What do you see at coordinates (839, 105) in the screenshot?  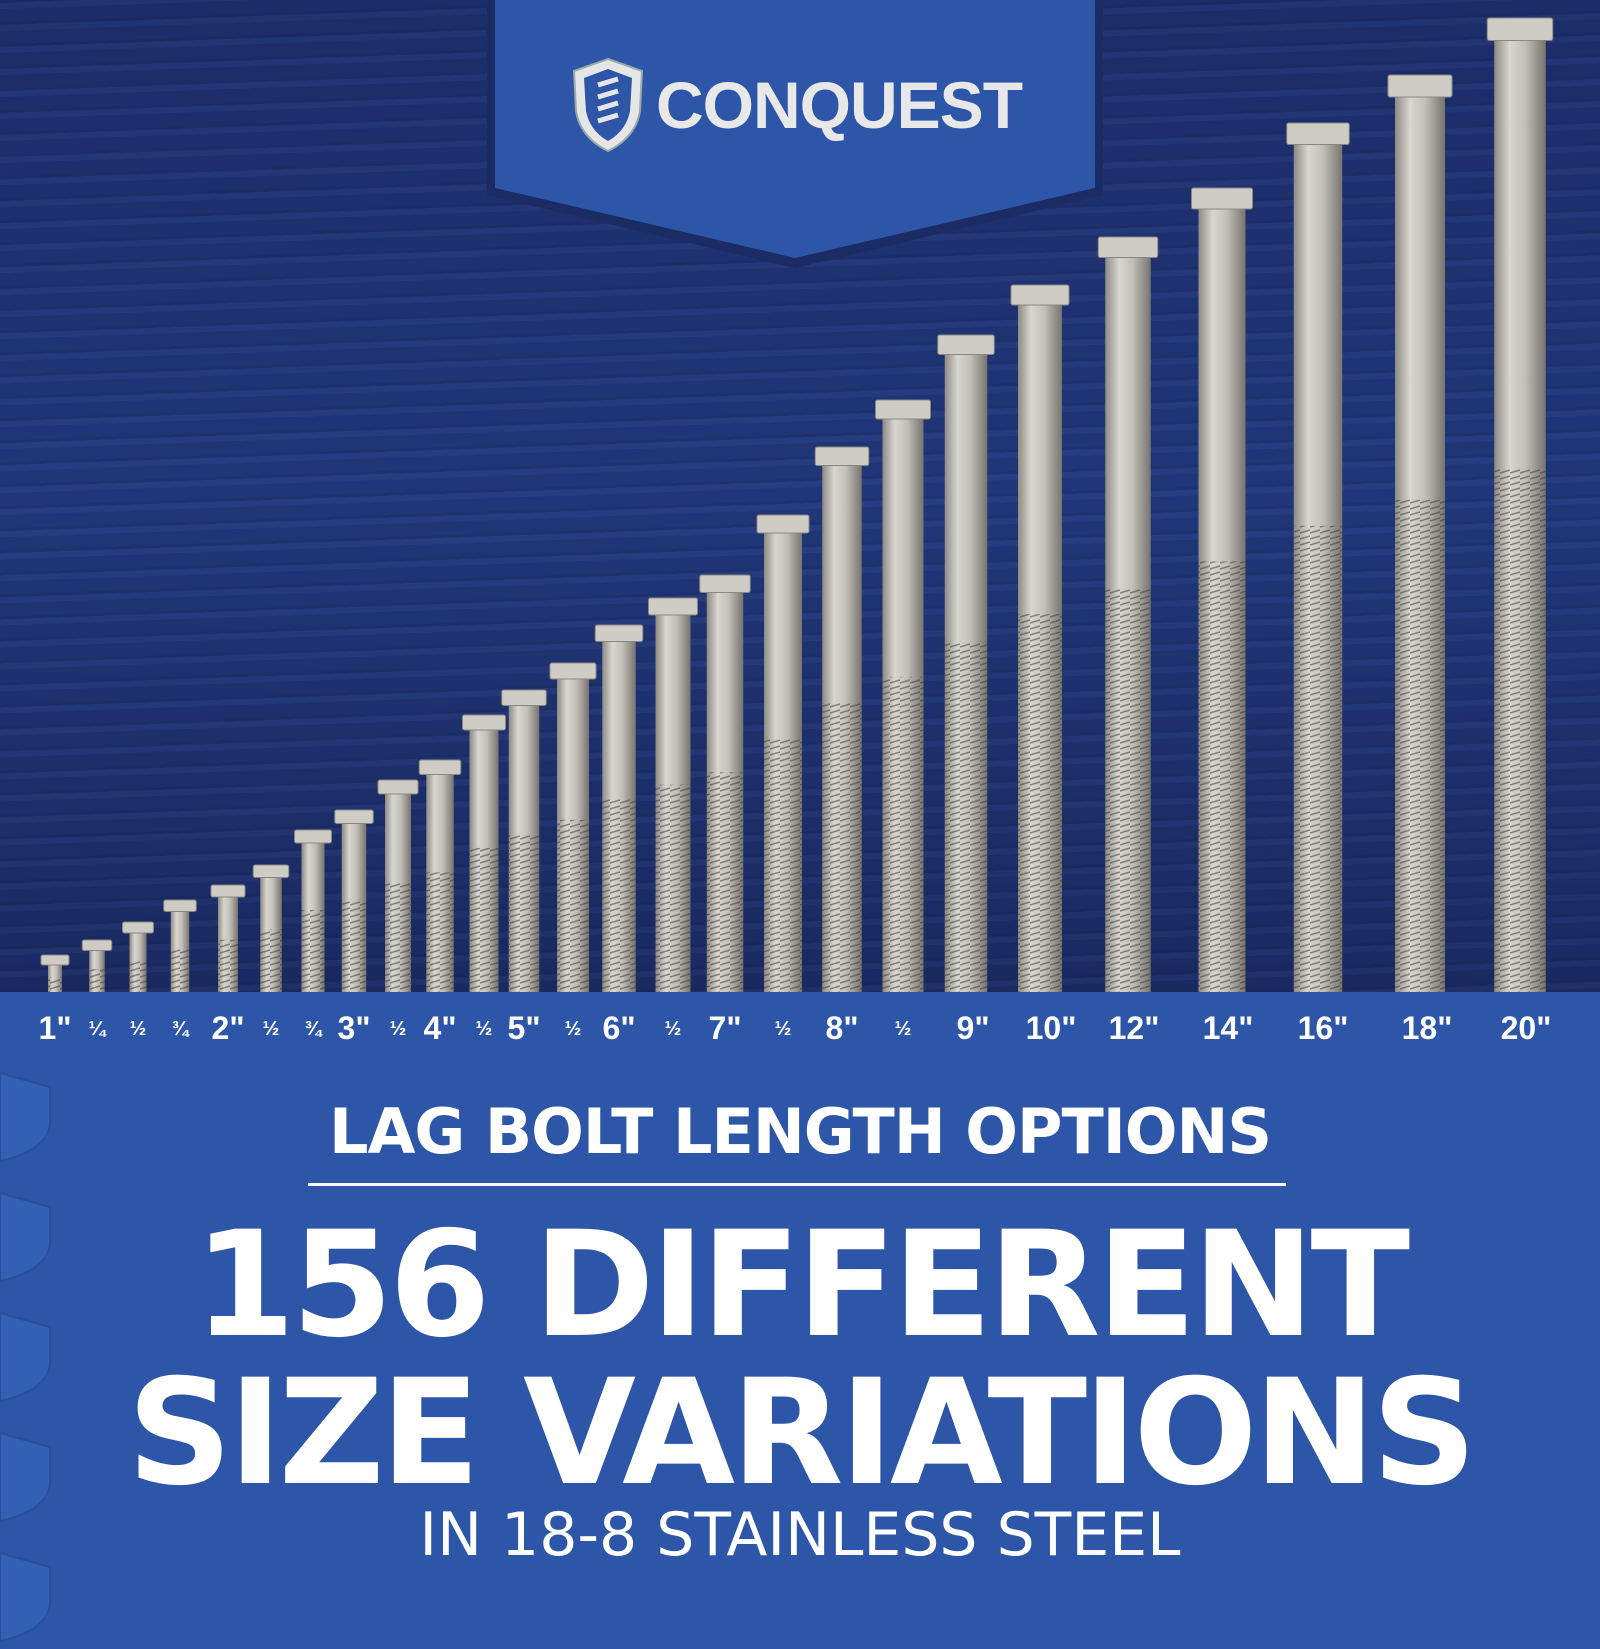 I see `brand-name: CONQUEST` at bounding box center [839, 105].